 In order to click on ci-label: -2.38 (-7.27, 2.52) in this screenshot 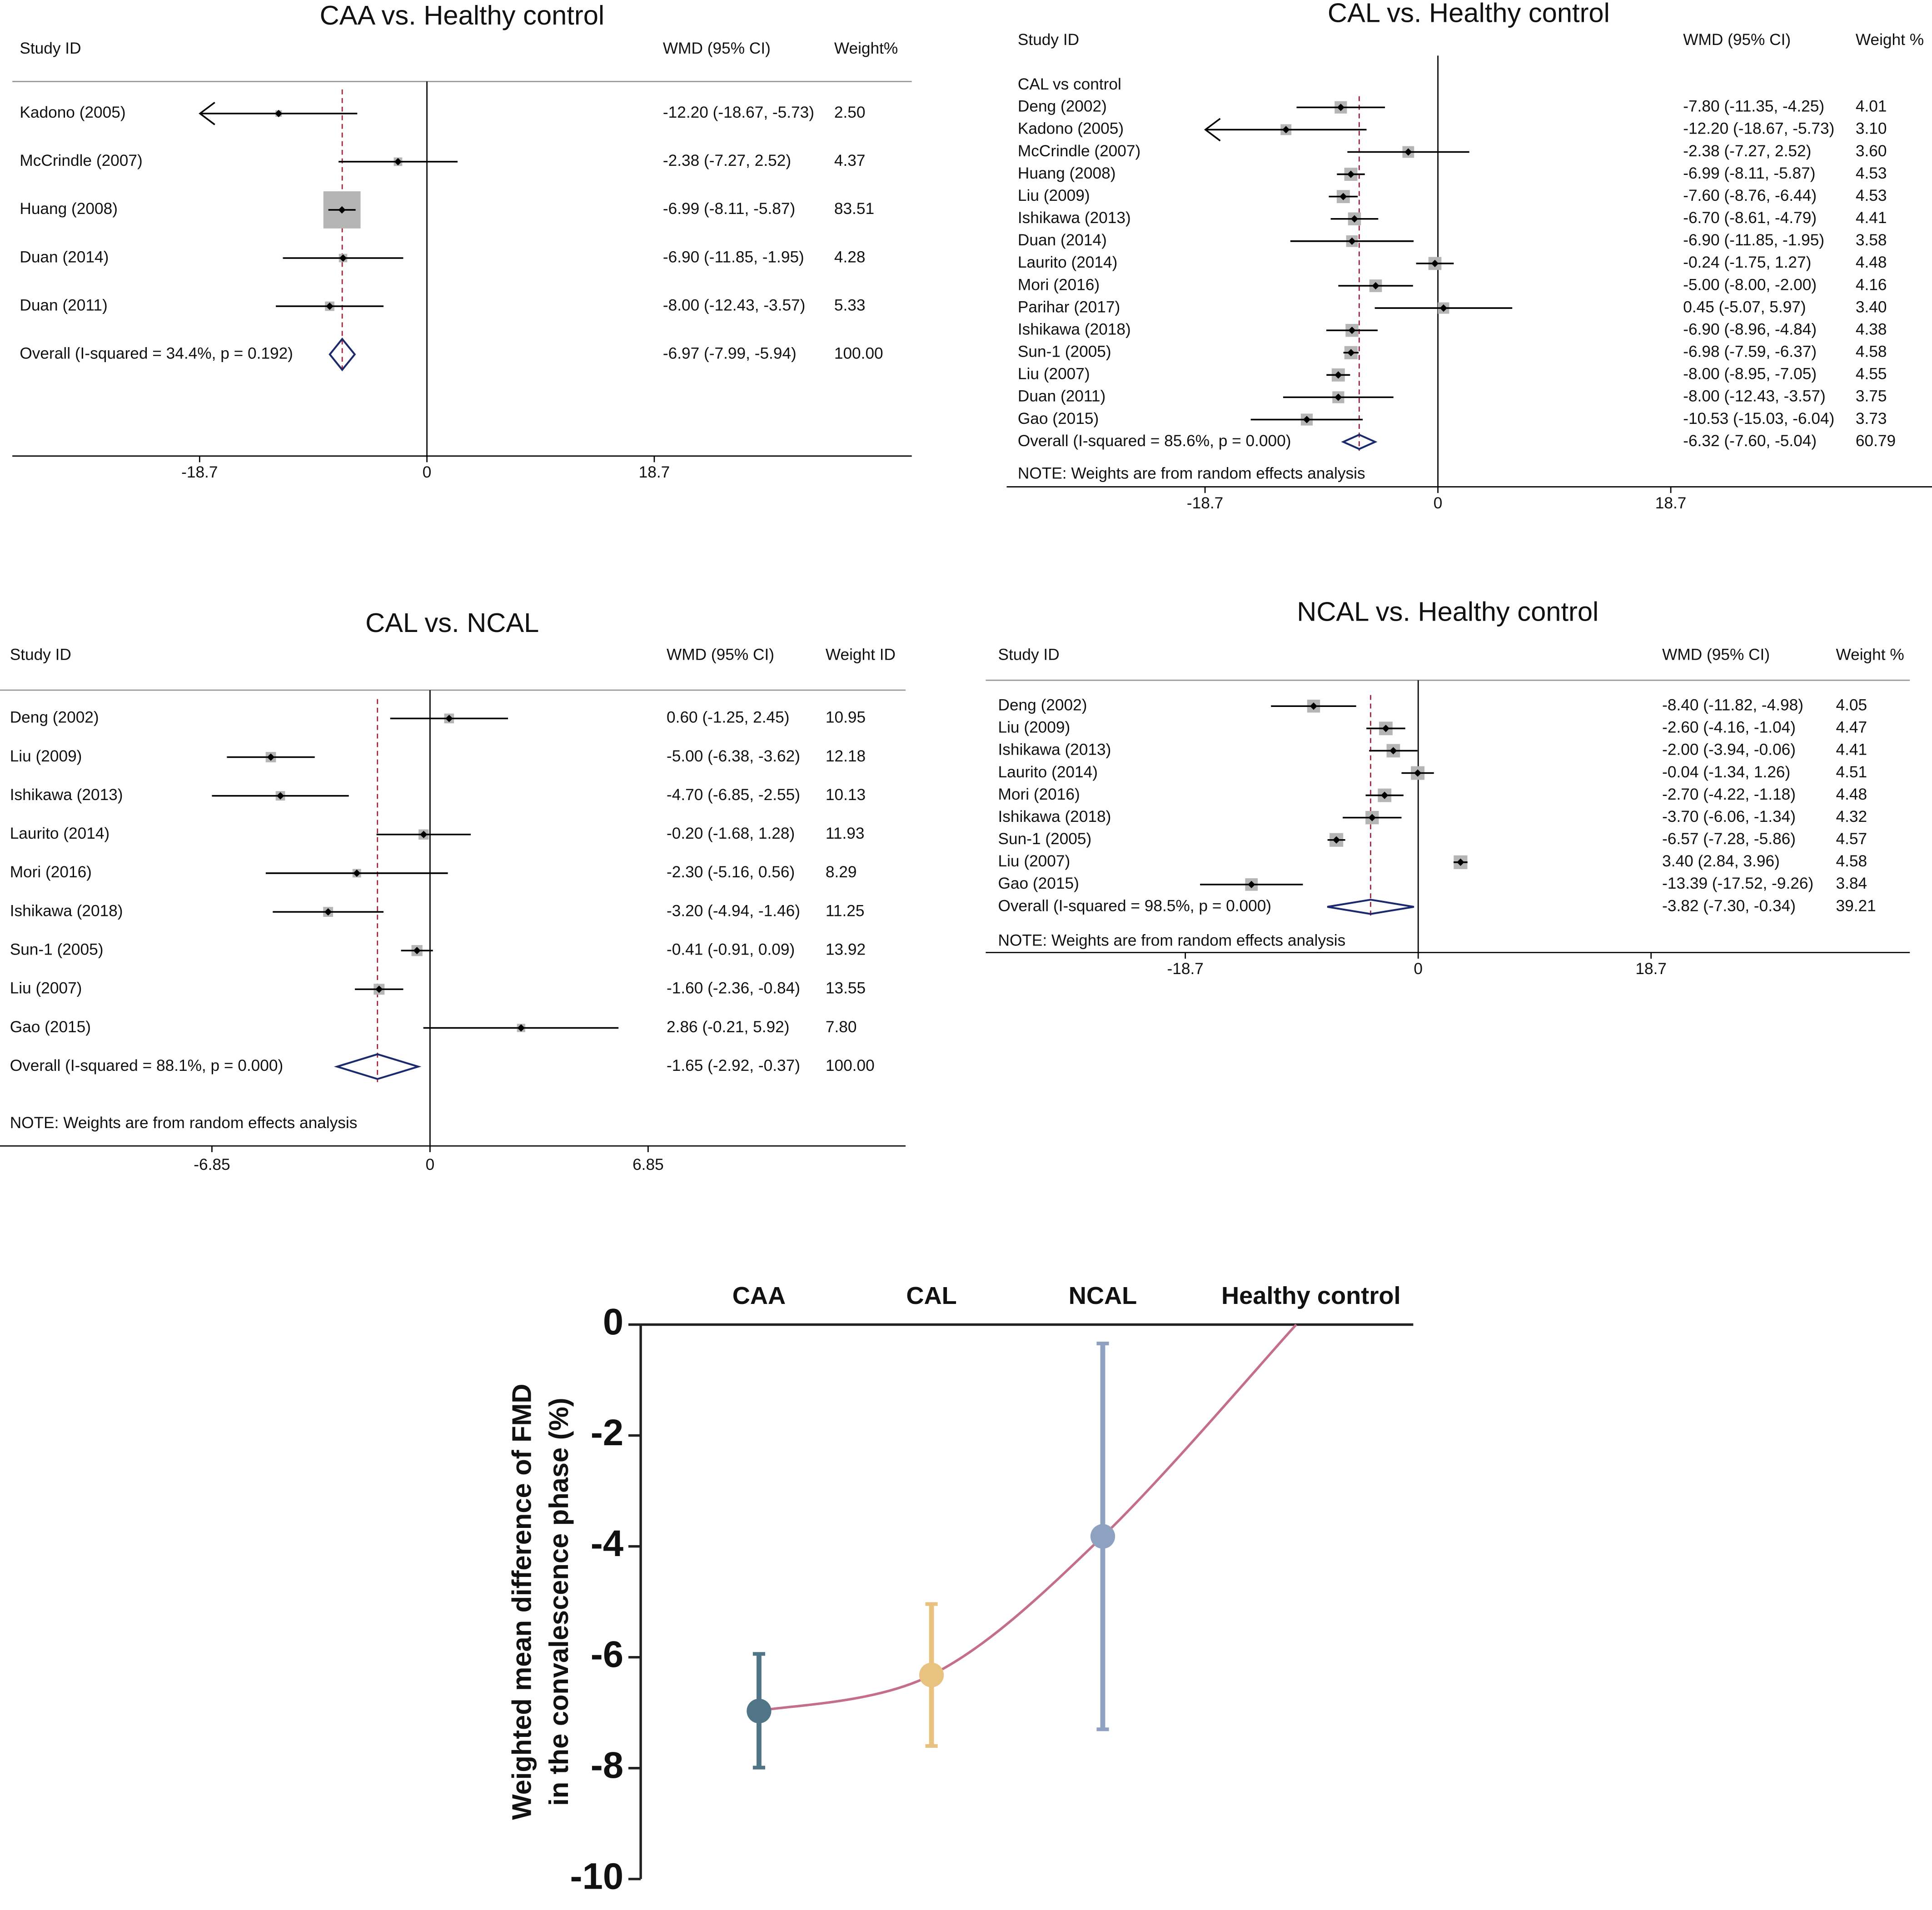, I will do `click(727, 161)`.